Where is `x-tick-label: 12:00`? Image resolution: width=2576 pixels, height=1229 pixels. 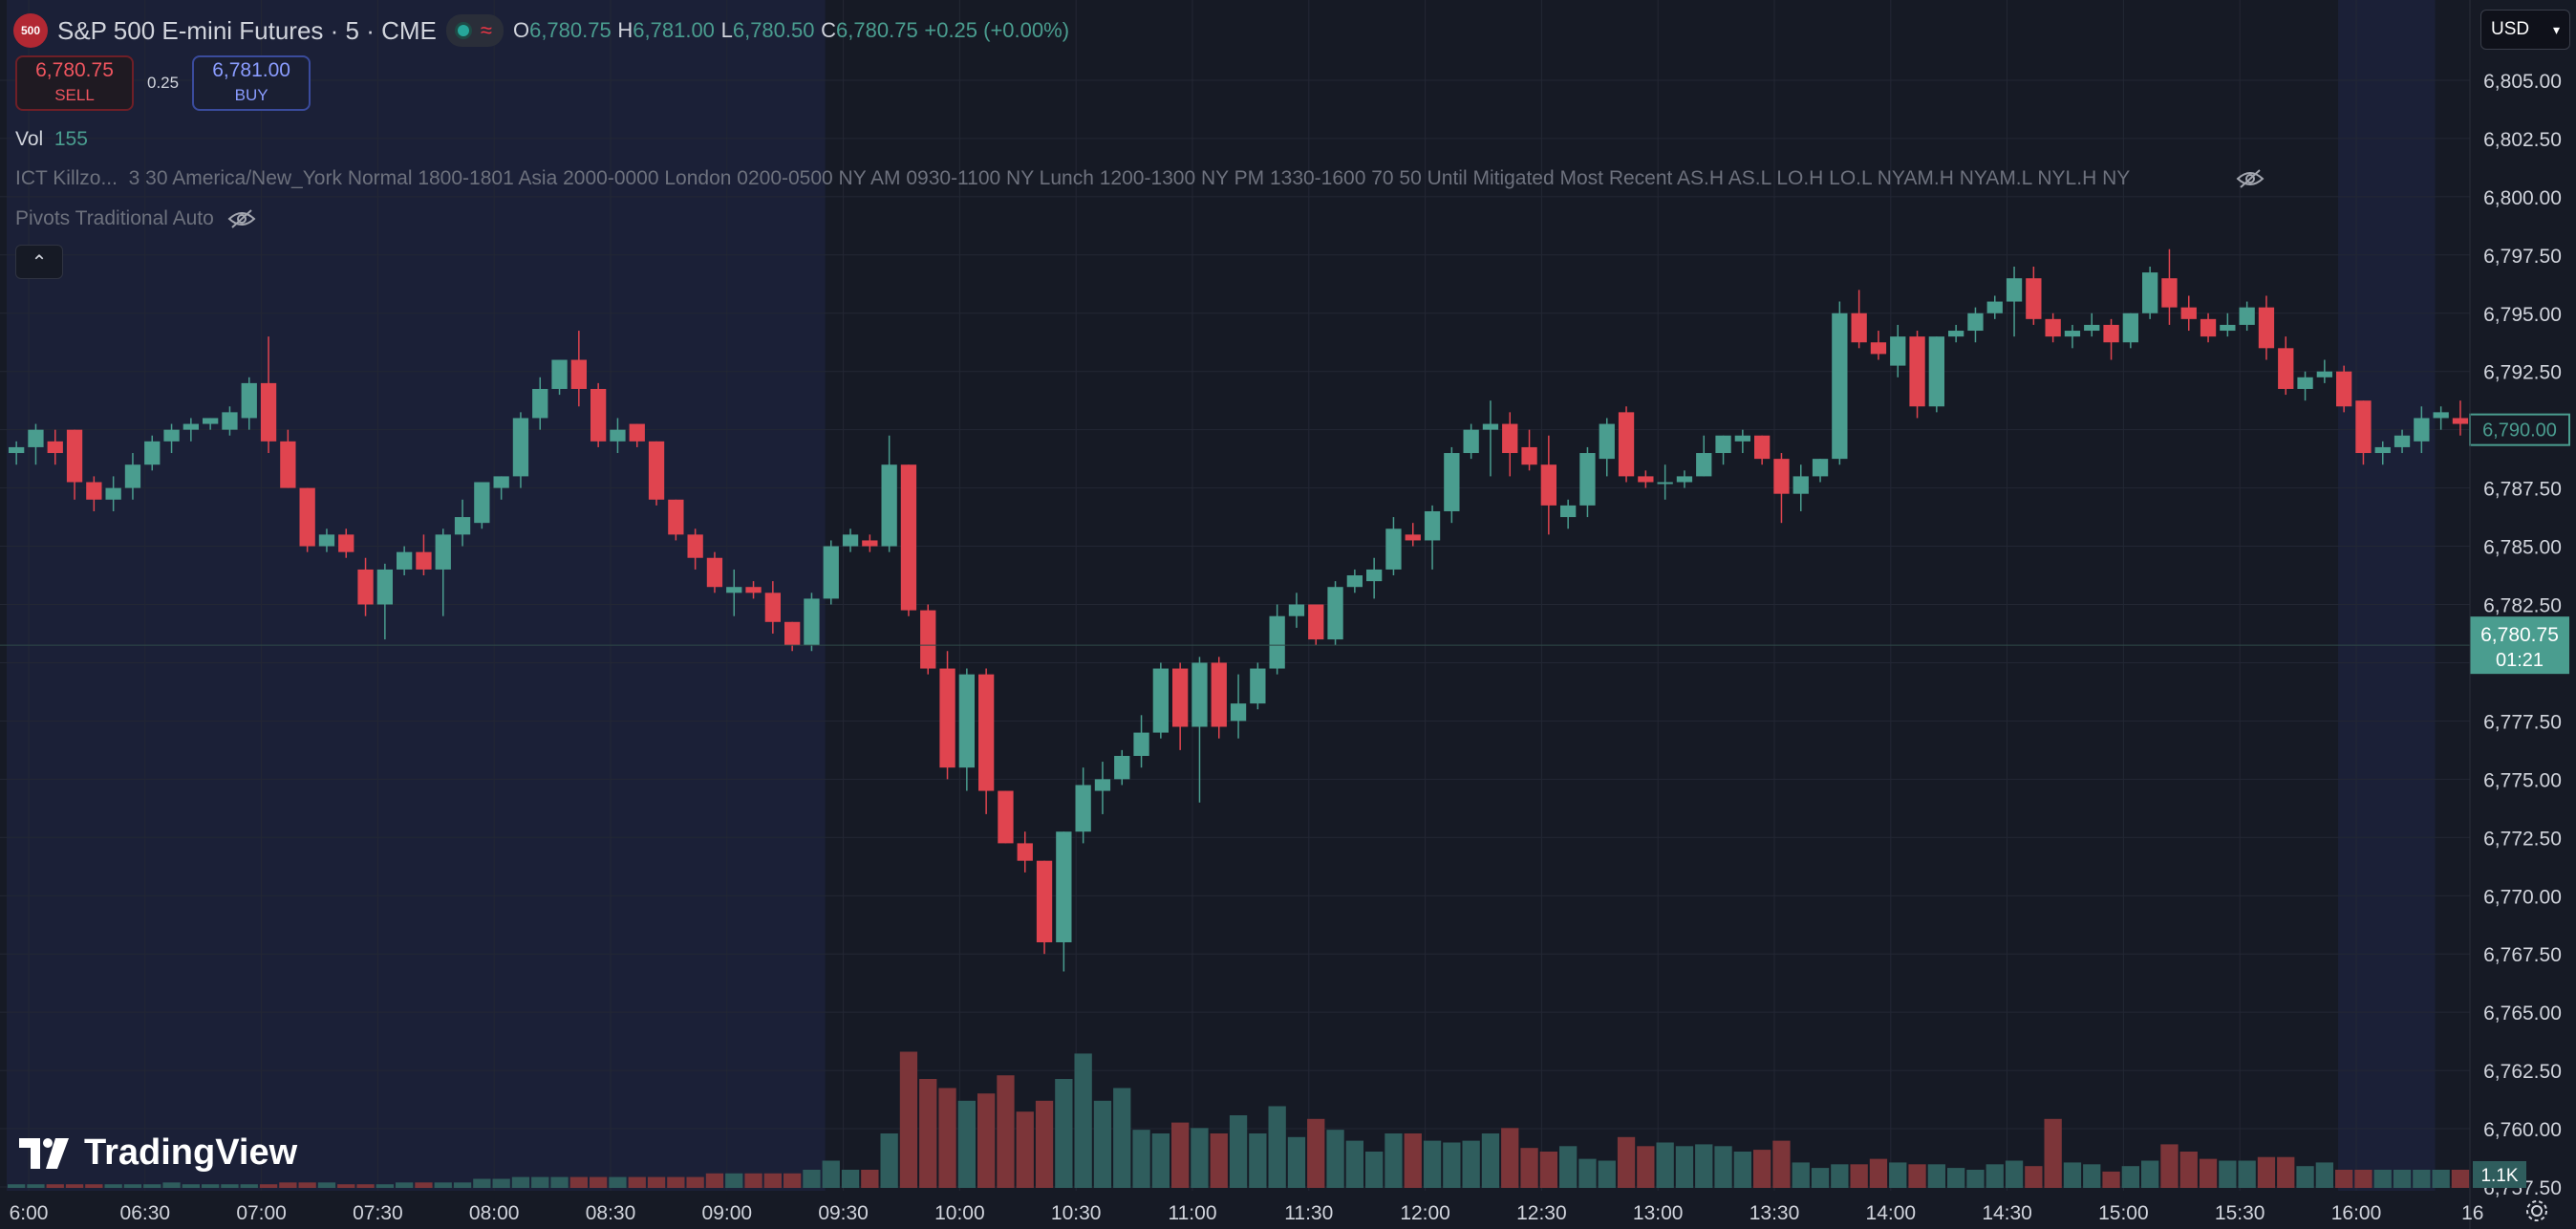
x-tick-label: 12:00 is located at coordinates (1425, 1213).